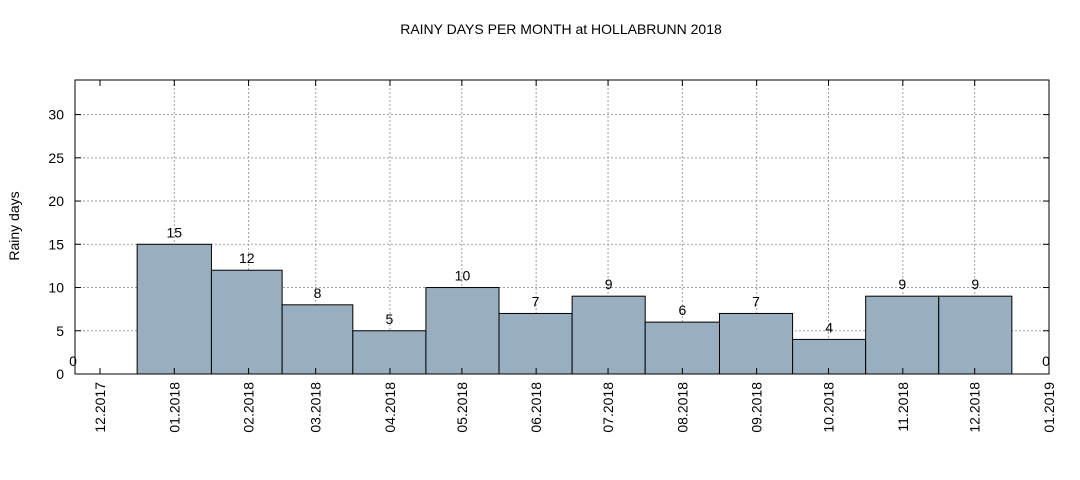  Describe the element at coordinates (903, 407) in the screenshot. I see `x-tick-label: 11.2018` at that location.